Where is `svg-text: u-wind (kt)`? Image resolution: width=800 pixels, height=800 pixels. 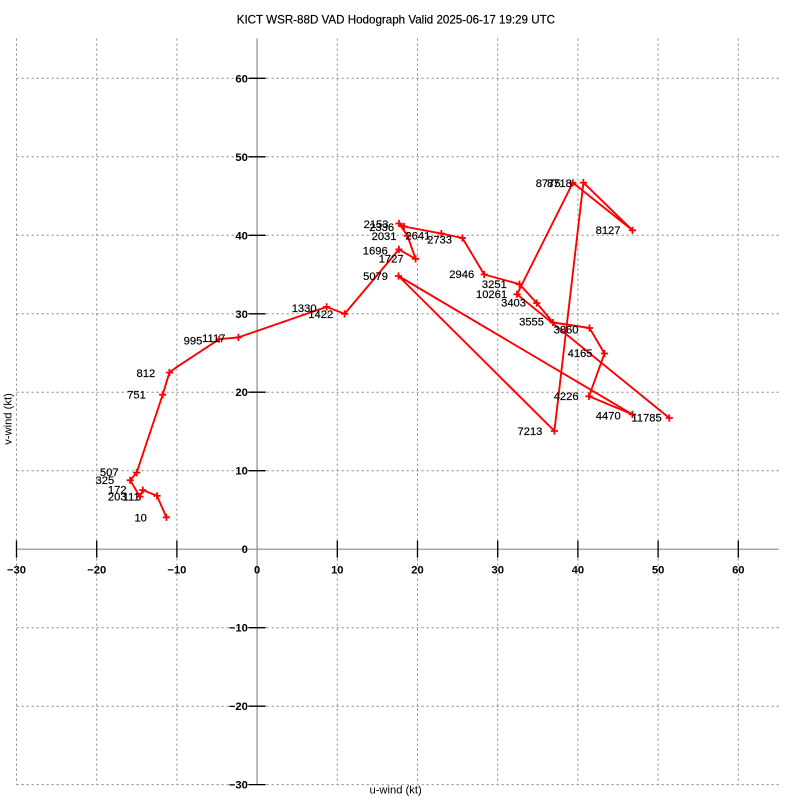 svg-text: u-wind (kt) is located at coordinates (395, 791).